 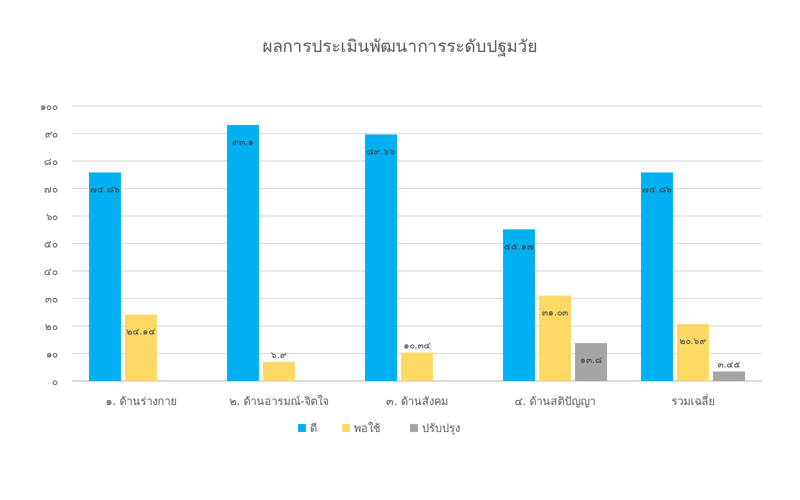 What do you see at coordinates (313, 428) in the screenshot?
I see `legend-label: ดี` at bounding box center [313, 428].